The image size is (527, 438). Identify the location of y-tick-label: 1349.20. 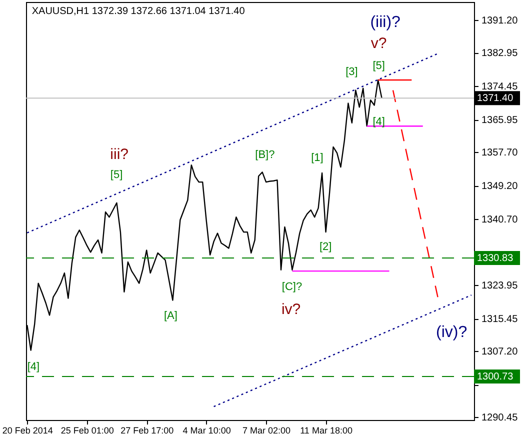
(500, 186).